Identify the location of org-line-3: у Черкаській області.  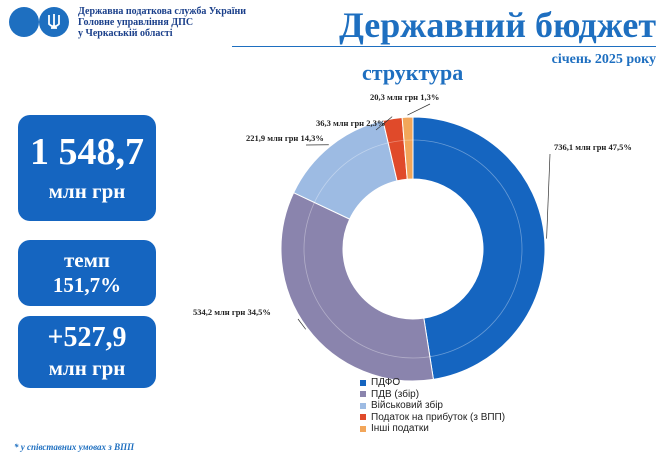
(125, 33).